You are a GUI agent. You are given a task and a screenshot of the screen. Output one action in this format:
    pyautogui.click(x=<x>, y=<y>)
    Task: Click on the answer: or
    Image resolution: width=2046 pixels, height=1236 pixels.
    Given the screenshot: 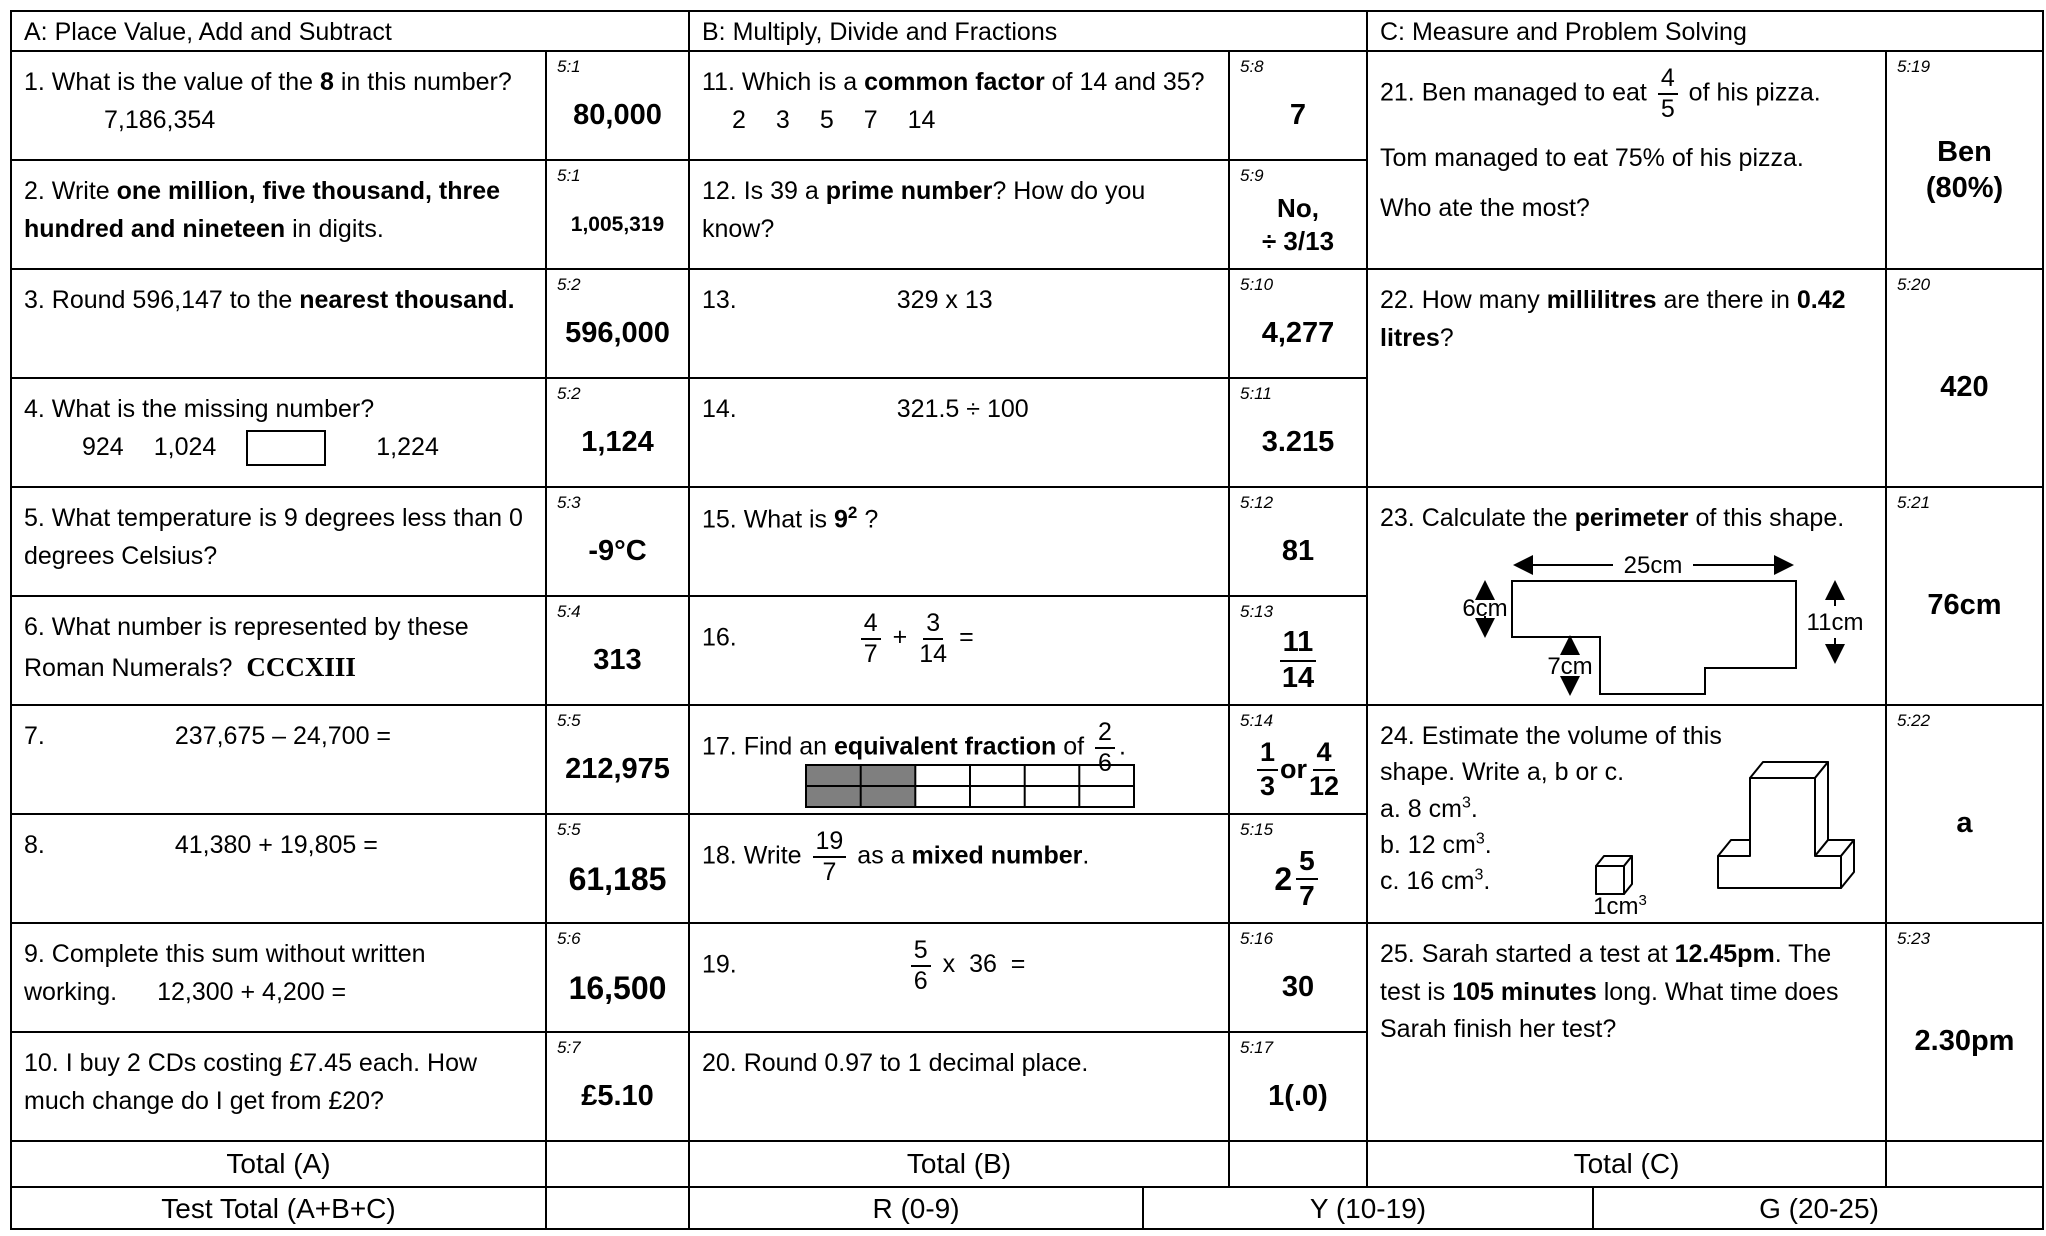 What is the action you would take?
    pyautogui.click(x=1293, y=769)
    